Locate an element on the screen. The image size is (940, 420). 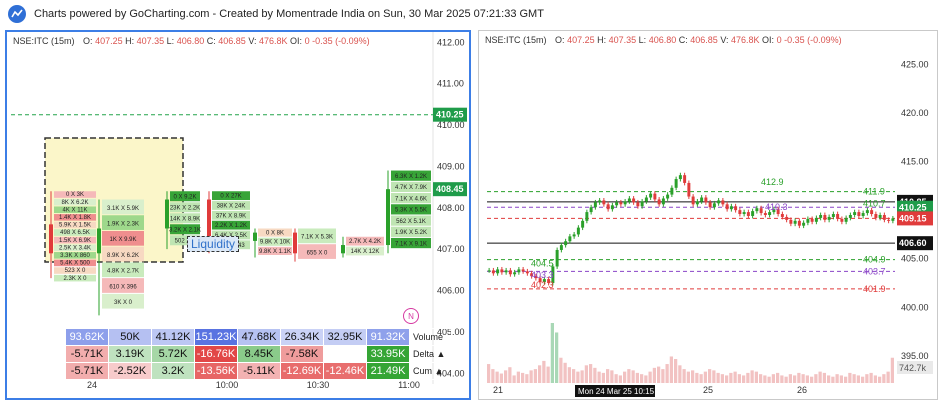
right-y-tick-5: 400.00 is located at coordinates (915, 307).